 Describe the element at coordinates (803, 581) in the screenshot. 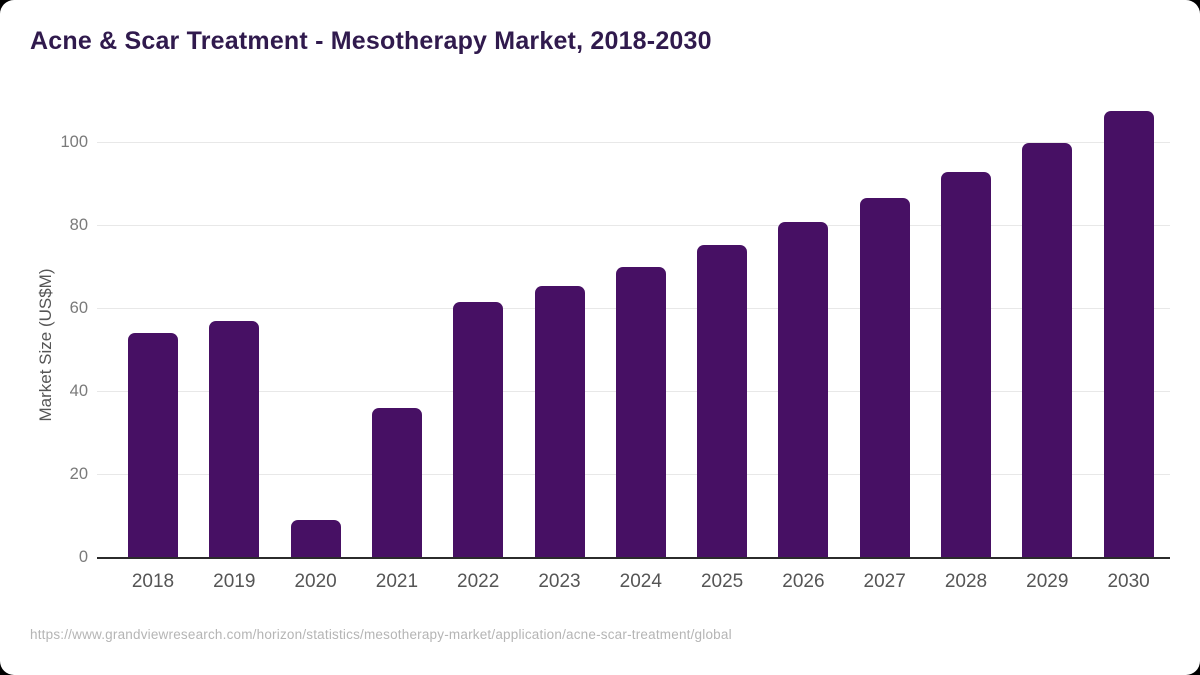

I see `x-tick-label: 2026` at that location.